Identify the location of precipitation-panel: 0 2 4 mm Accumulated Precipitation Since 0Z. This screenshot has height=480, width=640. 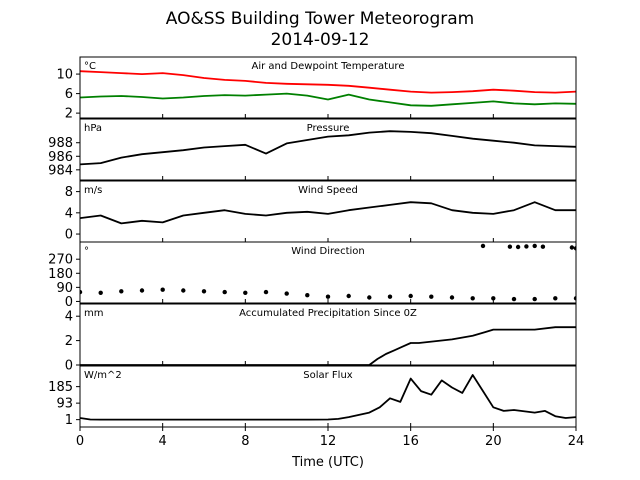
(321, 338).